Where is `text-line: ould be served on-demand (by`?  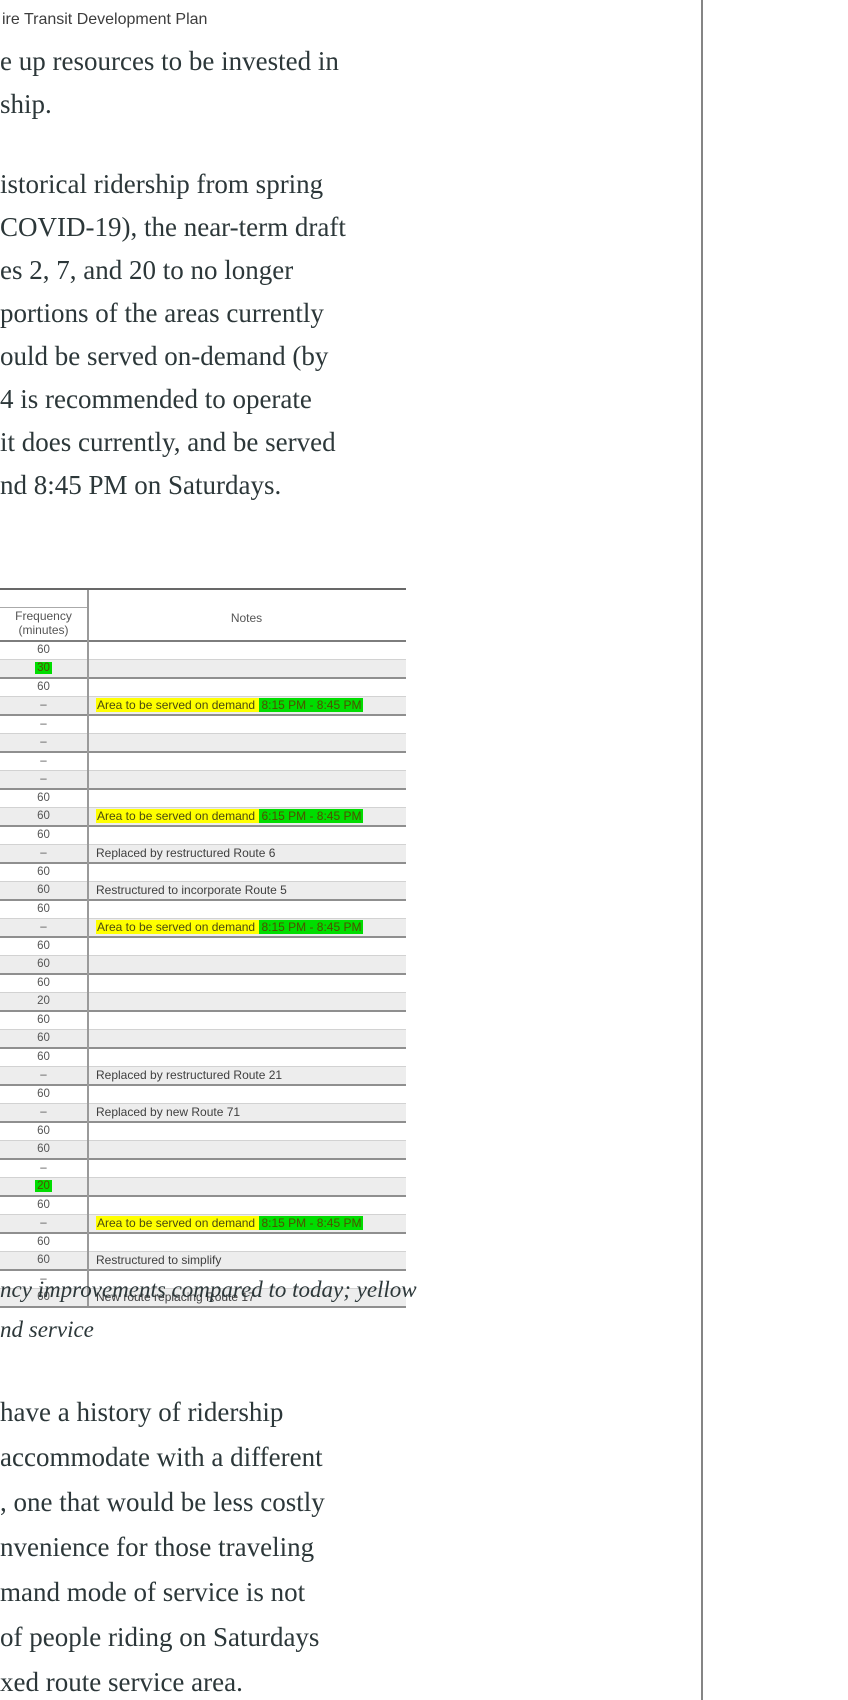 text-line: ould be served on-demand (by is located at coordinates (164, 356).